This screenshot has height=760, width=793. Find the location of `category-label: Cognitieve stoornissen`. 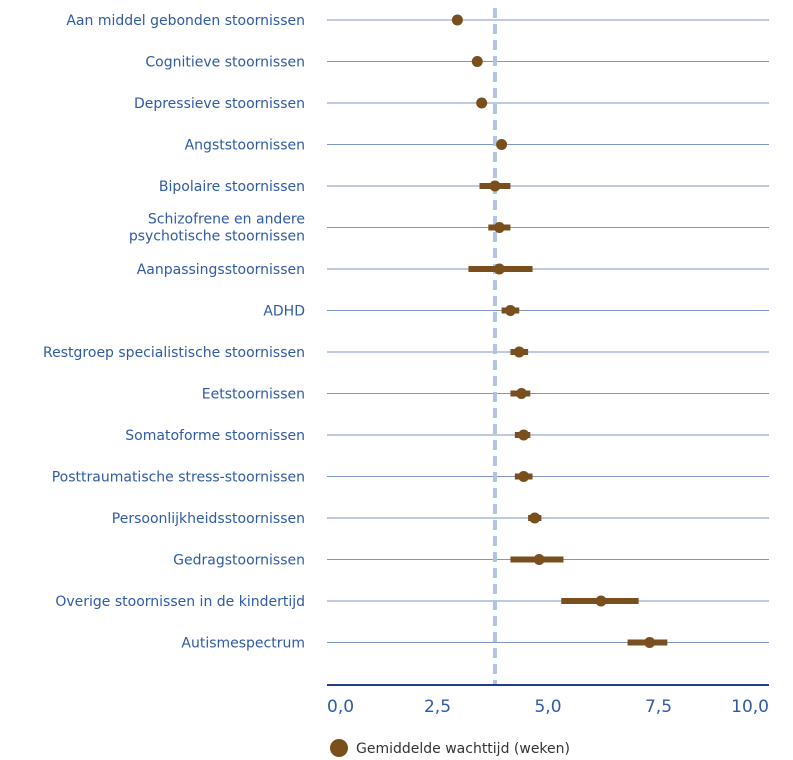

category-label: Cognitieve stoornissen is located at coordinates (225, 63).